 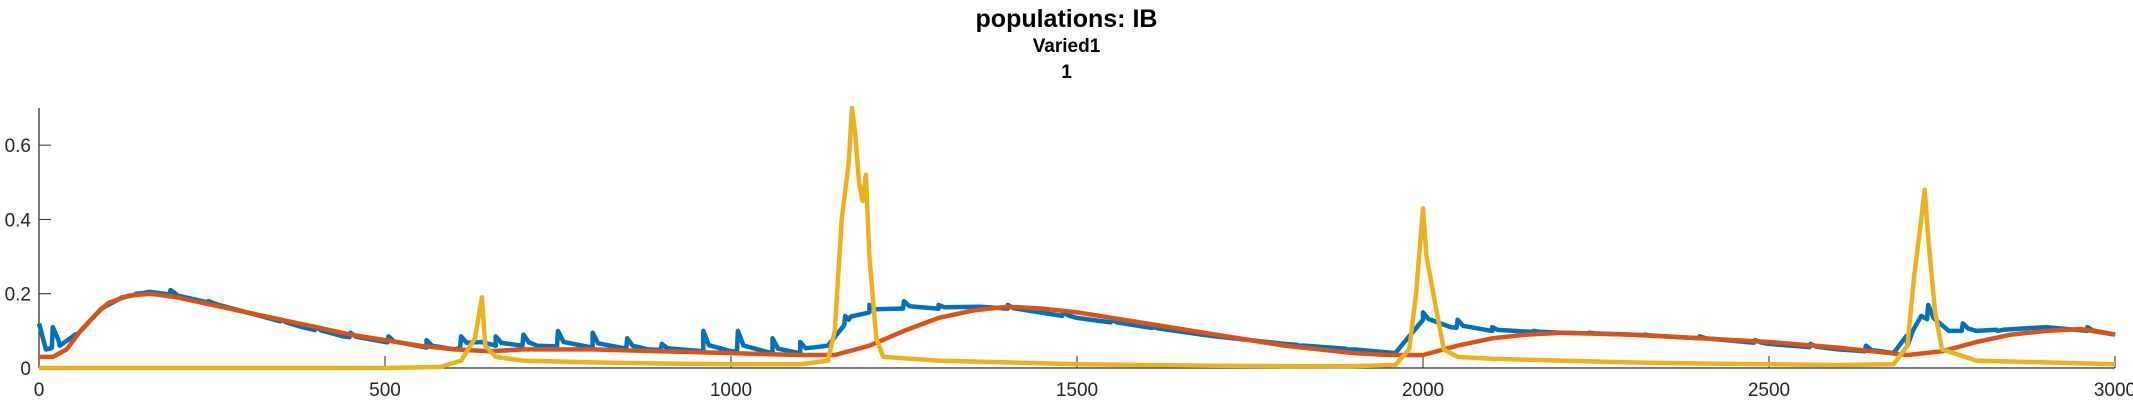 I want to click on x-tick-label: 3000, so click(x=2113, y=390).